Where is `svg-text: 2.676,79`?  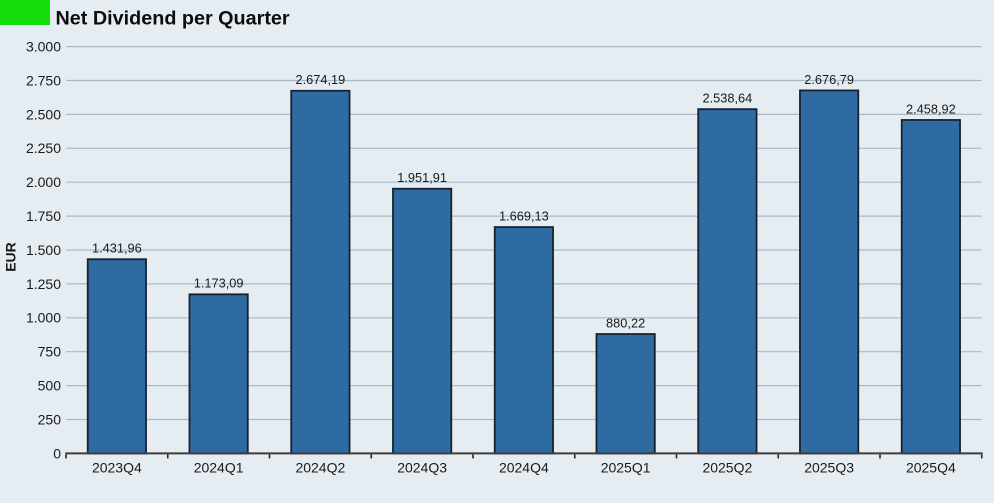
svg-text: 2.676,79 is located at coordinates (829, 79).